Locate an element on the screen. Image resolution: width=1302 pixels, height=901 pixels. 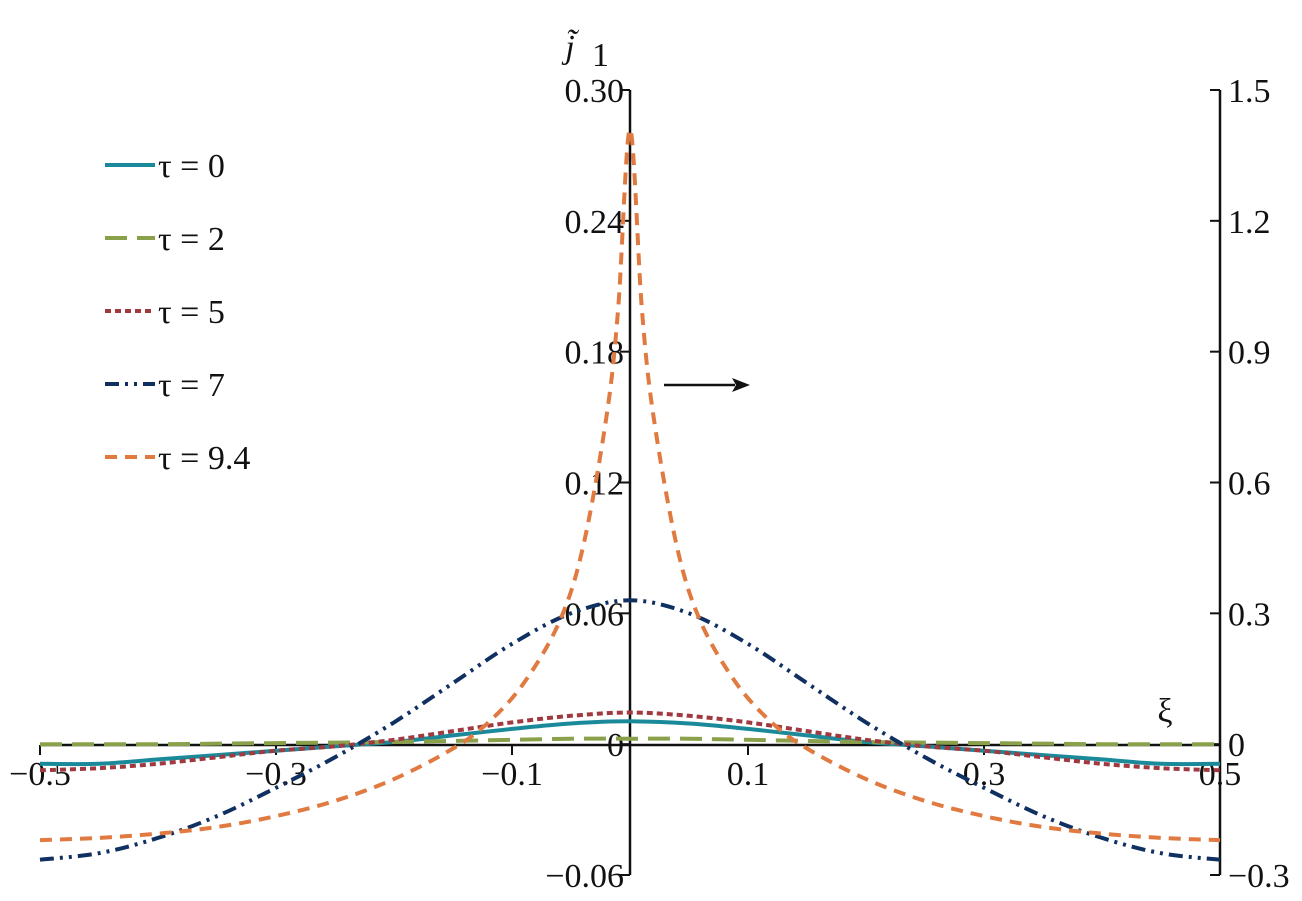
x-tick-label: −0.5 is located at coordinates (40, 774).